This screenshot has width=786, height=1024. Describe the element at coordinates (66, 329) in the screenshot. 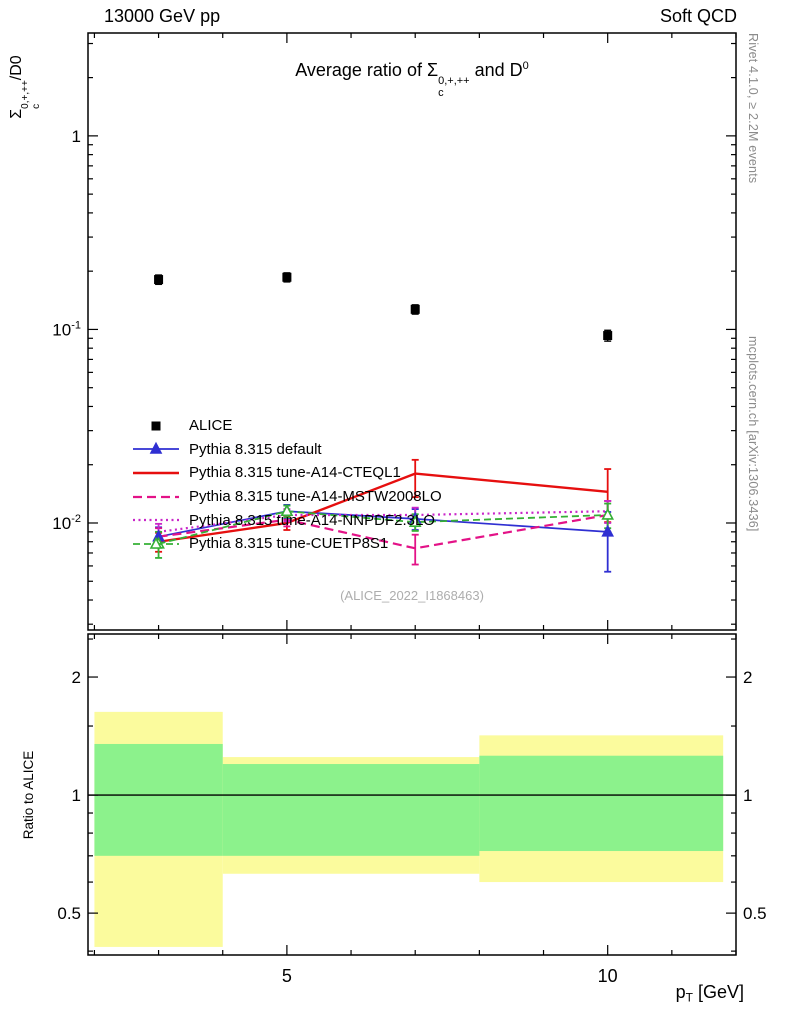

I see `main-y-tick-label: 10⁻¹` at that location.